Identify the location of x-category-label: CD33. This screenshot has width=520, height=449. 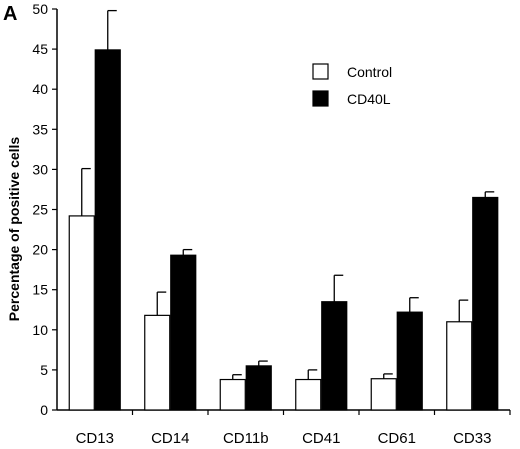
(472, 438).